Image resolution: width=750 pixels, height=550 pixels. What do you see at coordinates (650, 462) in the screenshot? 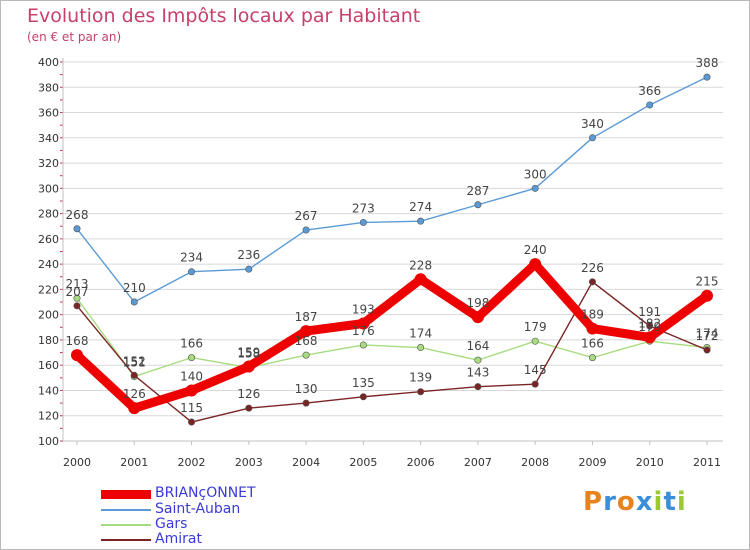
I see `x-tick-label: 2010` at bounding box center [650, 462].